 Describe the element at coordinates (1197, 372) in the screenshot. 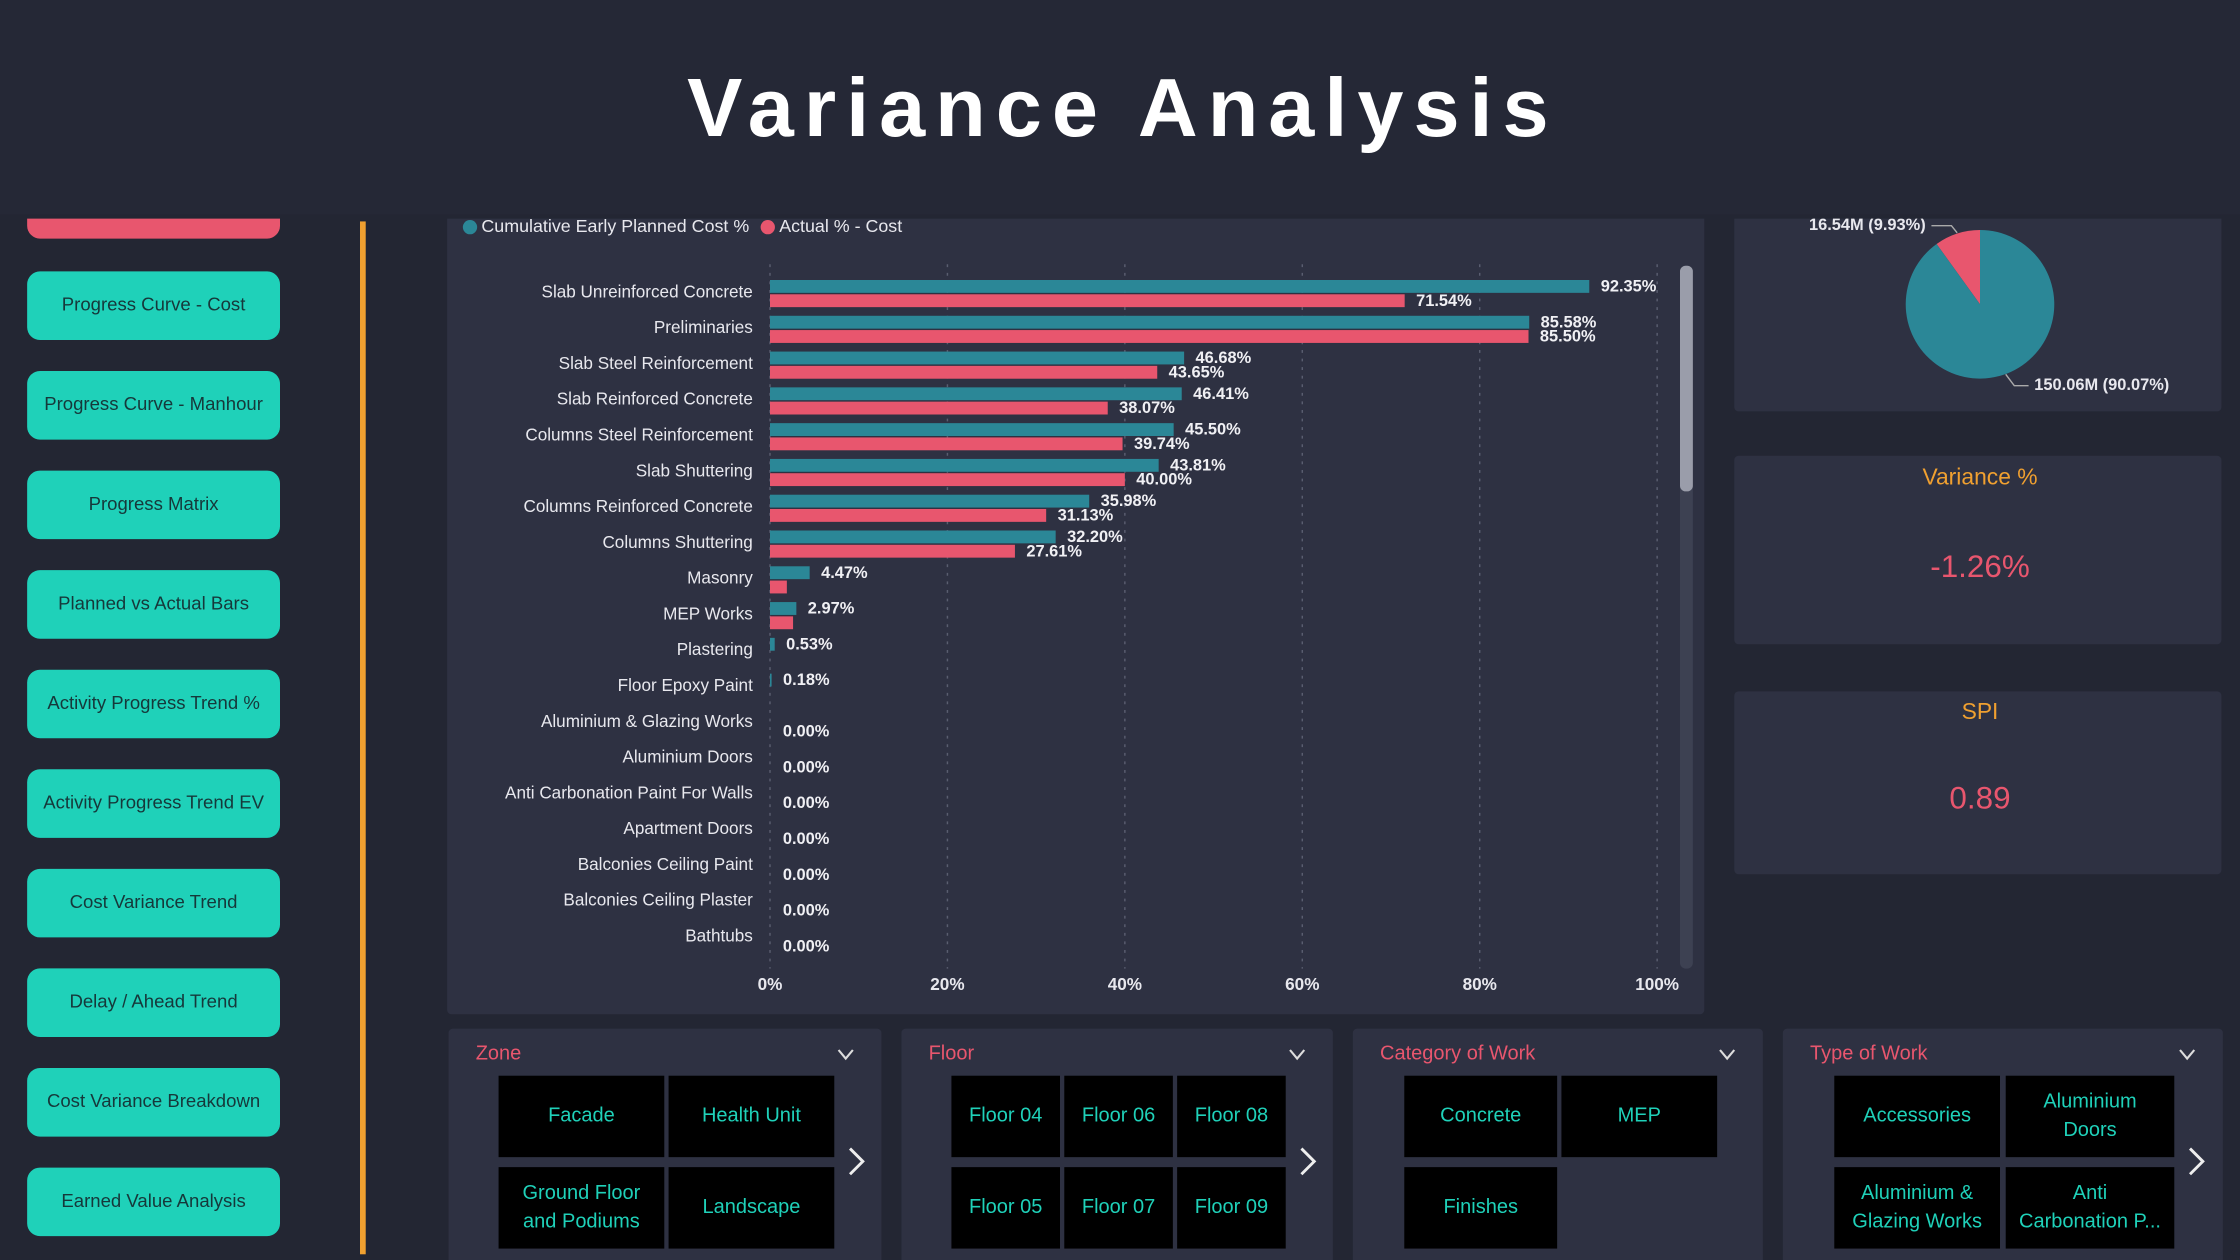

I see `data-label: 43.65%` at that location.